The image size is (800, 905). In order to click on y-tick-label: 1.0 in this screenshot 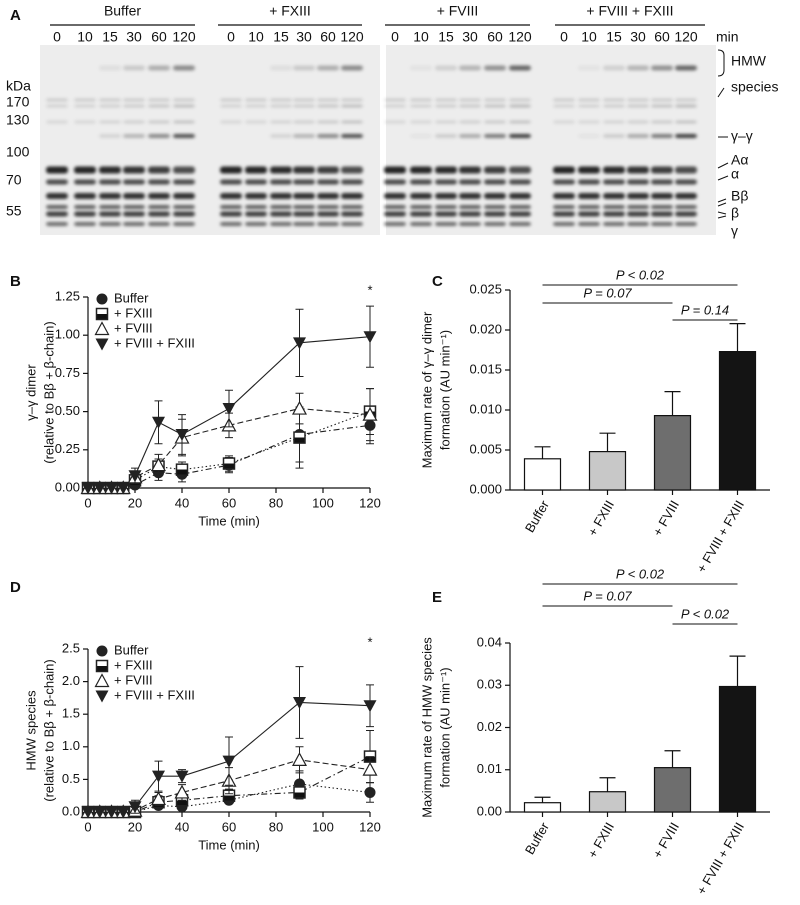, I will do `click(71, 745)`.